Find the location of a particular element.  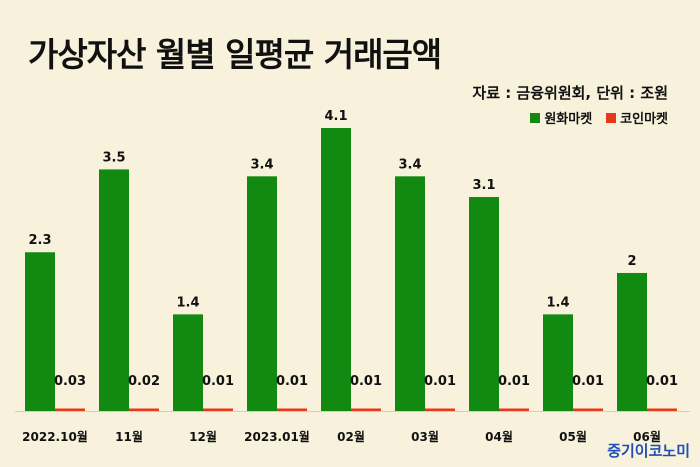

x-tick-label-3: 2023.01월 is located at coordinates (277, 436).